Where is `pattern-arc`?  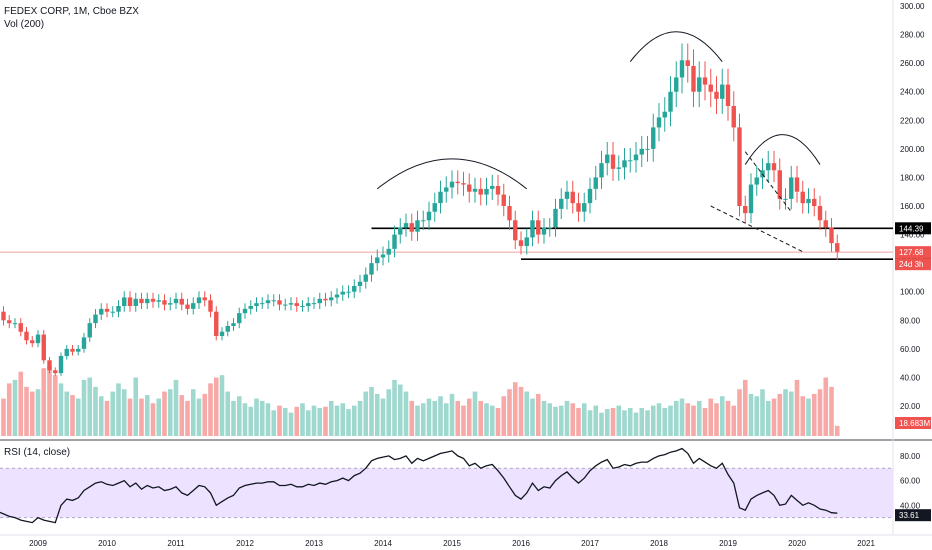 pattern-arc is located at coordinates (782, 149).